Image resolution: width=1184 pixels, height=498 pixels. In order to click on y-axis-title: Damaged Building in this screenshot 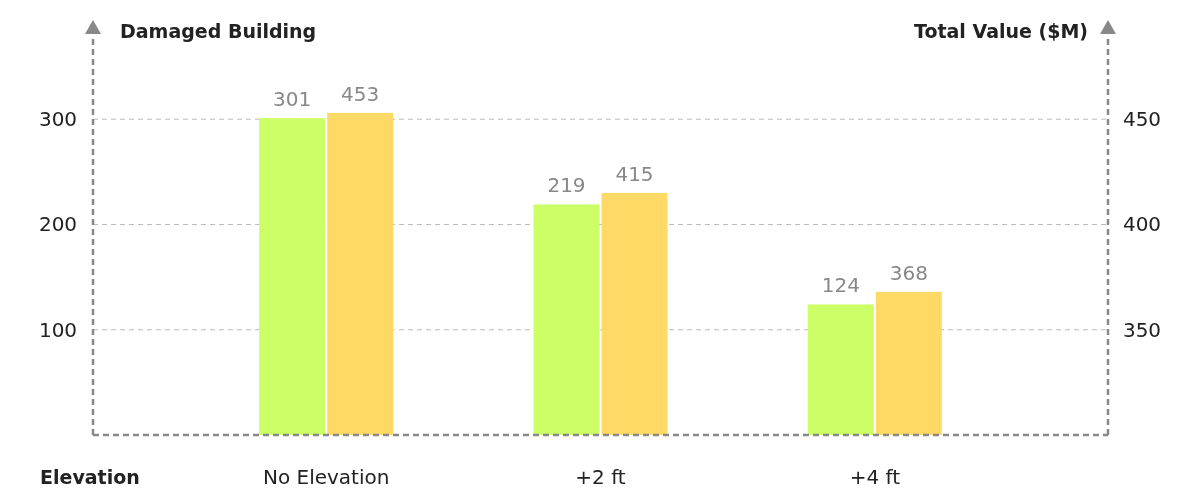, I will do `click(218, 31)`.